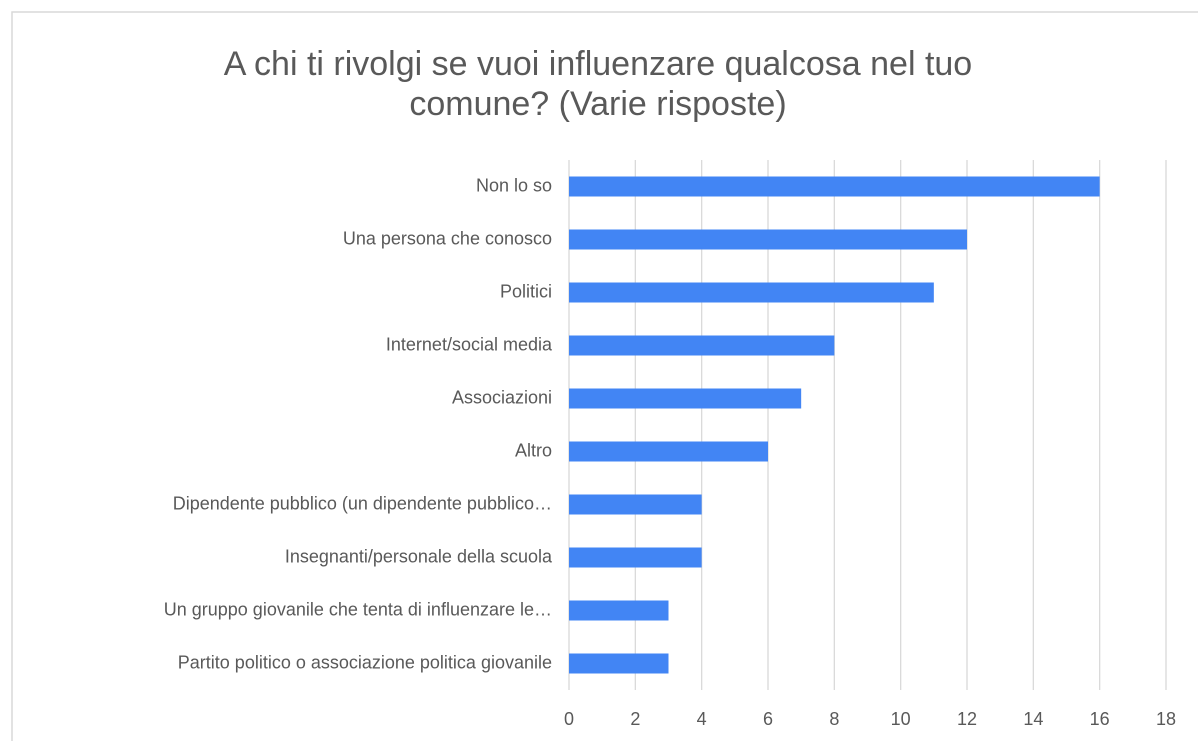 Image resolution: width=1198 pixels, height=741 pixels. Describe the element at coordinates (901, 719) in the screenshot. I see `x-tick-label: 10` at that location.